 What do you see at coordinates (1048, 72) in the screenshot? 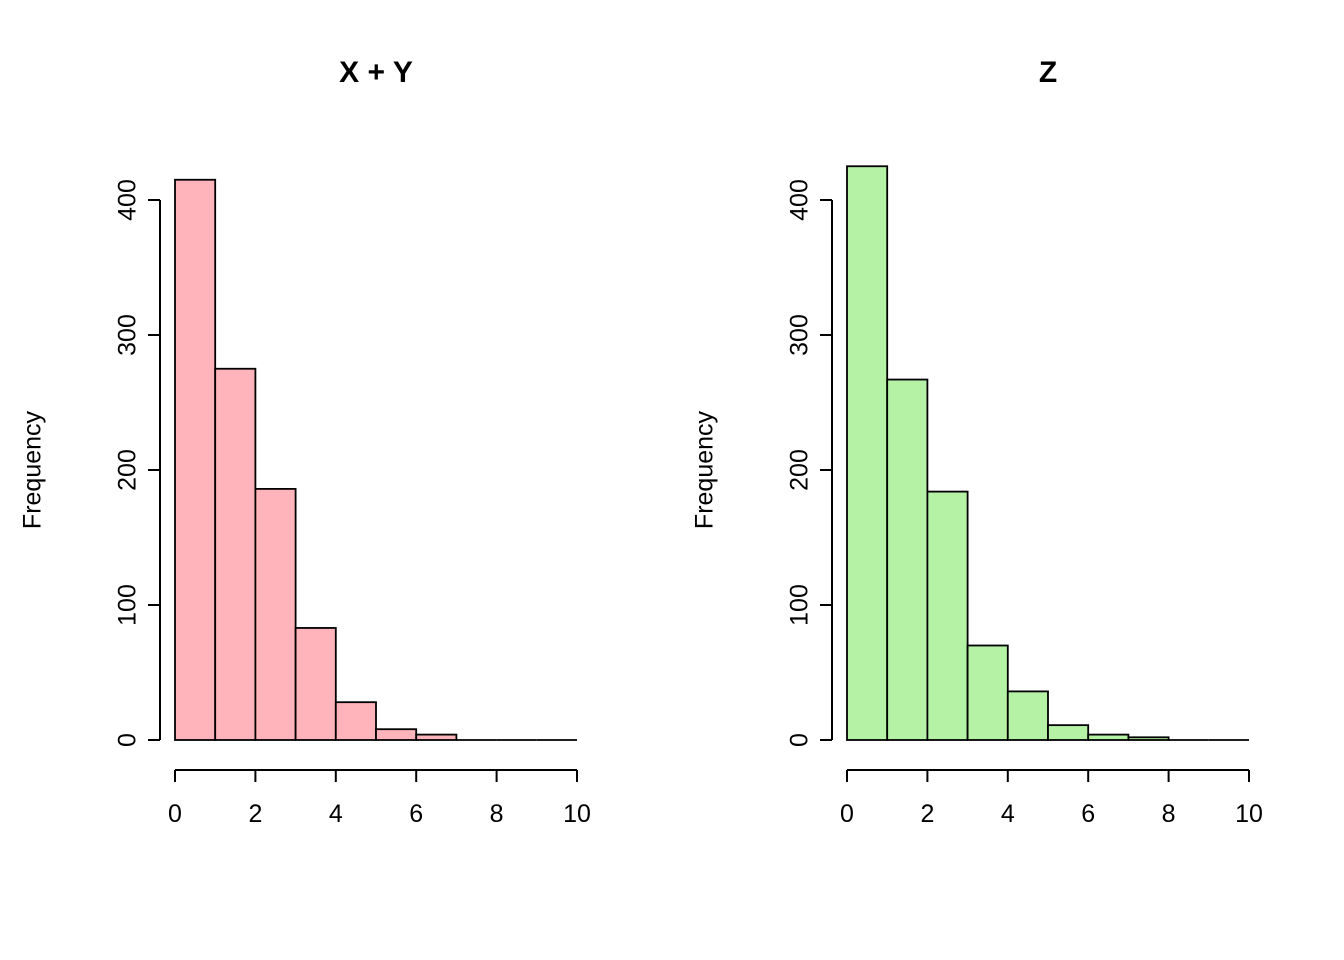
I see `chart-title: Z` at bounding box center [1048, 72].